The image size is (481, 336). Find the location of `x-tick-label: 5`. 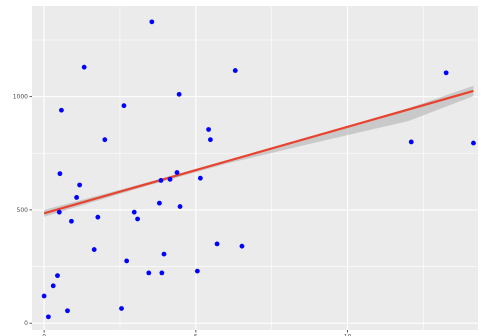

x-tick-label: 5 is located at coordinates (196, 335).